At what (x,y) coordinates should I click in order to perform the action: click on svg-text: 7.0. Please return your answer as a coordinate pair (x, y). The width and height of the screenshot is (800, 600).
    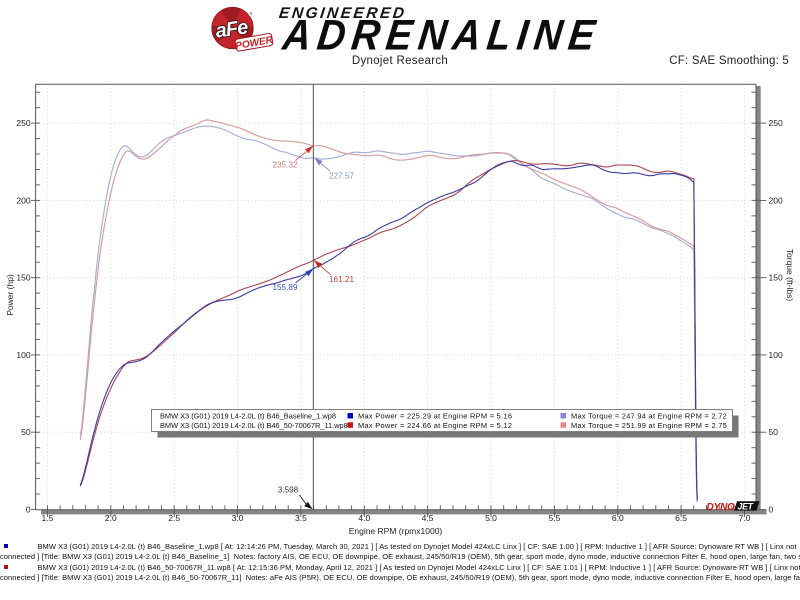
    Looking at the image, I should click on (745, 518).